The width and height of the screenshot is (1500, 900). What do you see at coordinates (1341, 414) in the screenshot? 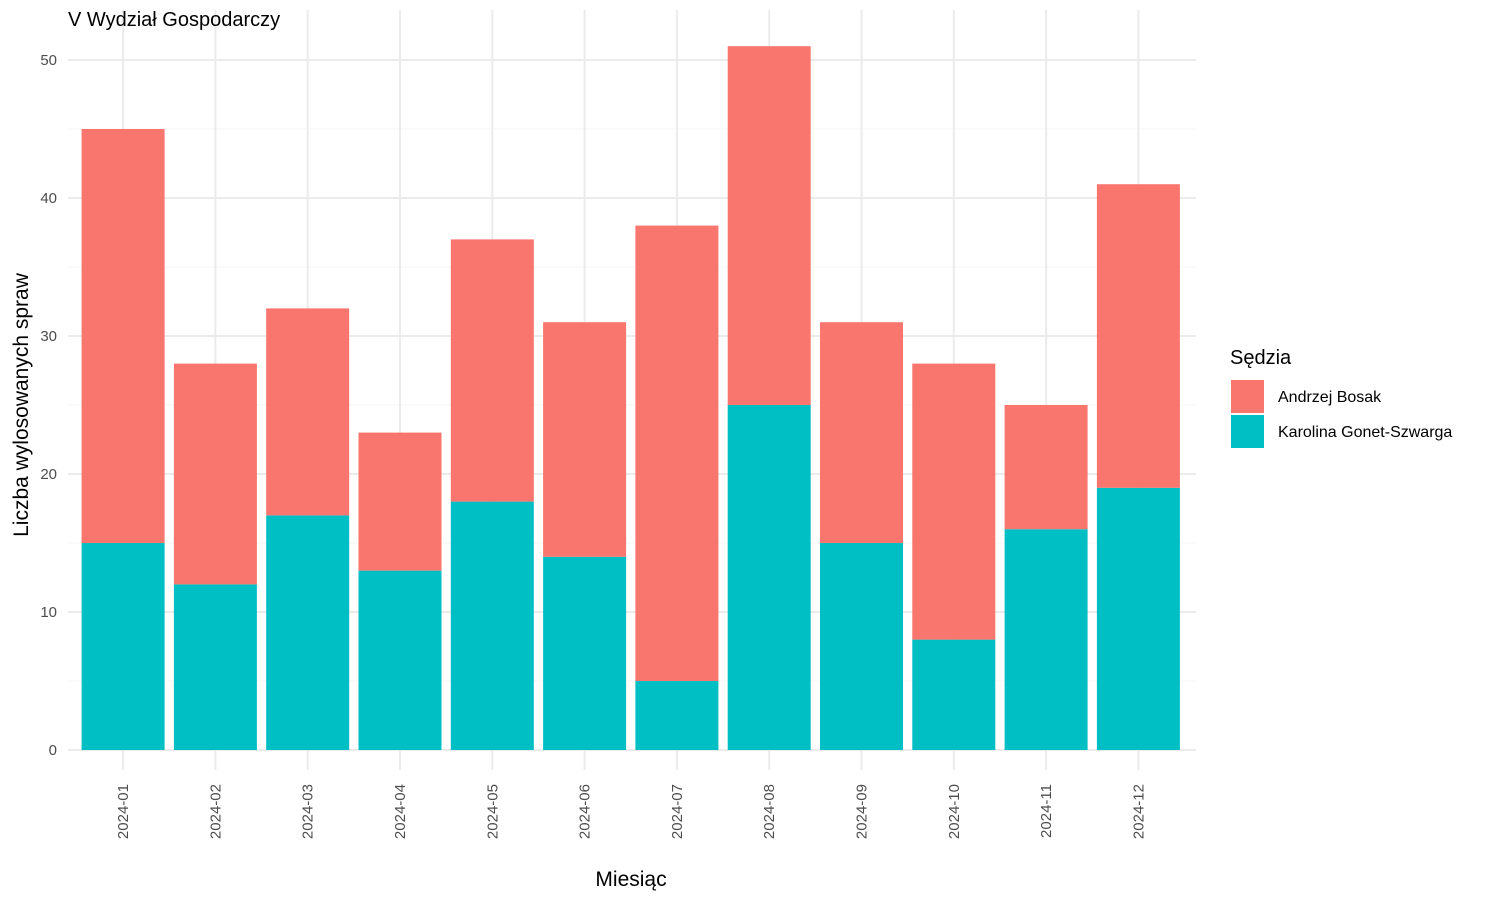
I see `legend-items: Andrzej Bosak Karolina Gonet-Szwarga` at bounding box center [1341, 414].